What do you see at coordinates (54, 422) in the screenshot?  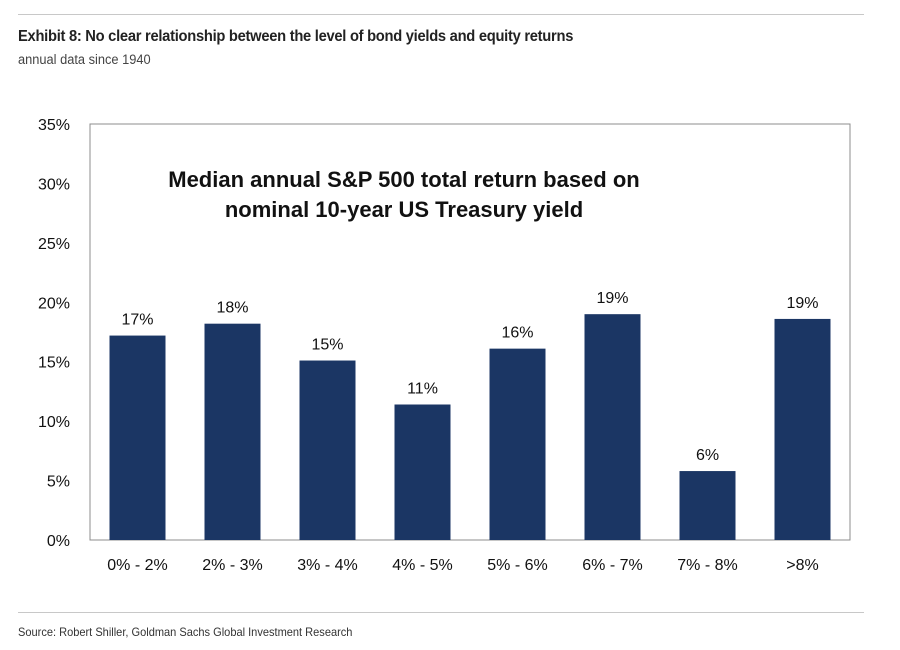 I see `y-tick-label-2: 10%` at bounding box center [54, 422].